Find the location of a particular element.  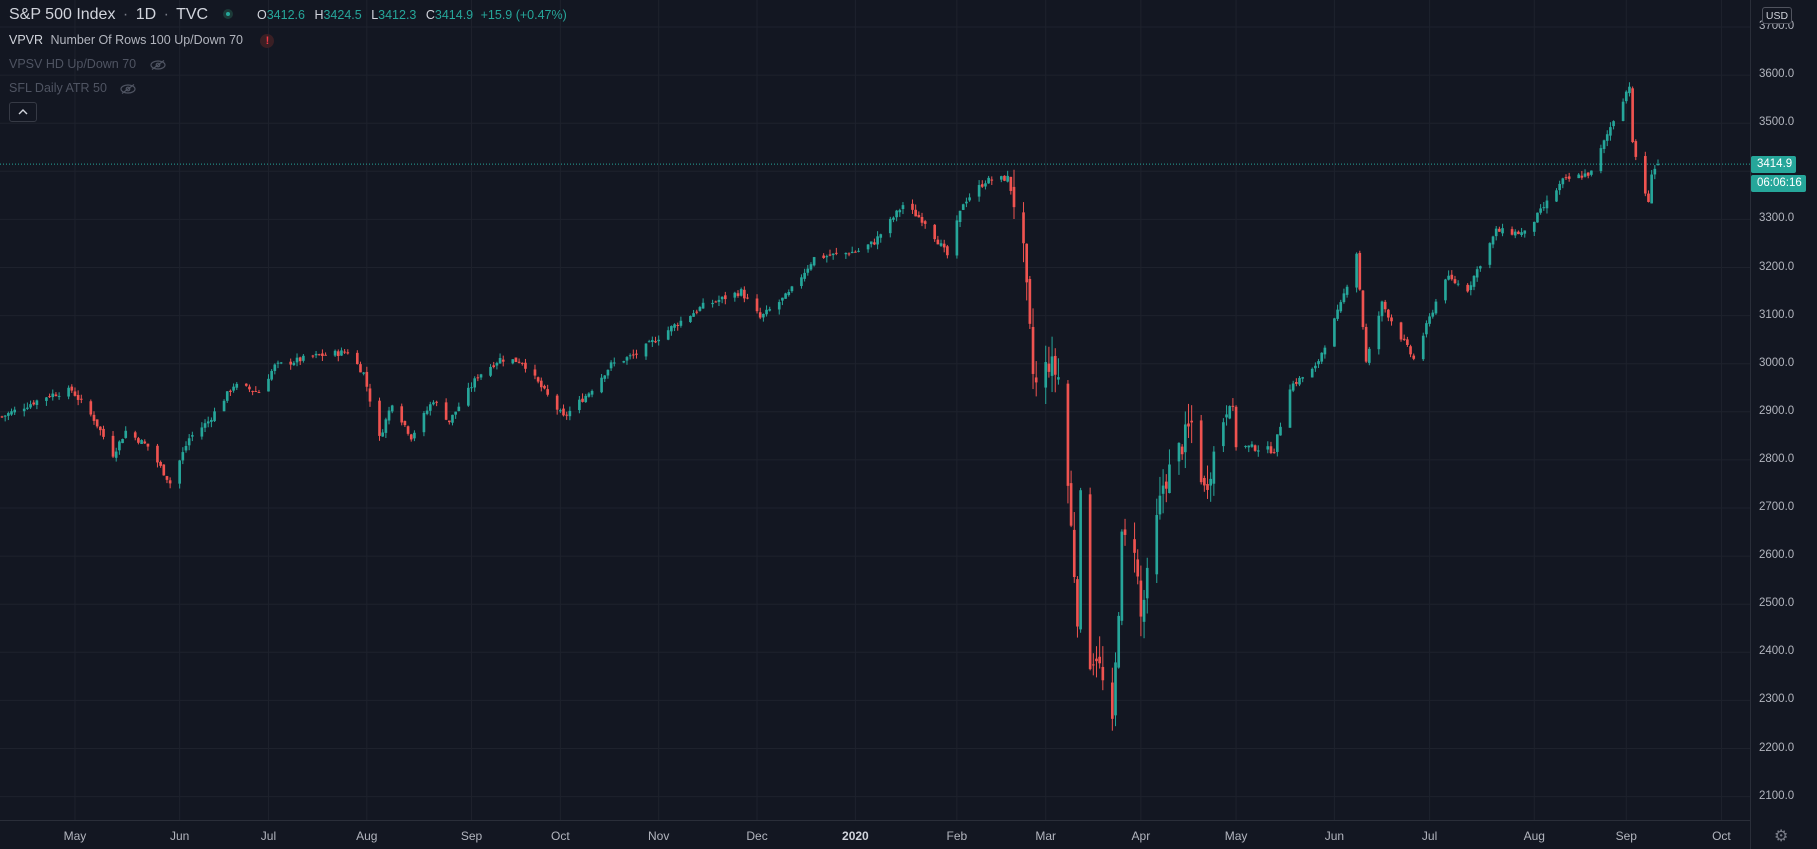

time-tick-label: Feb is located at coordinates (957, 836).